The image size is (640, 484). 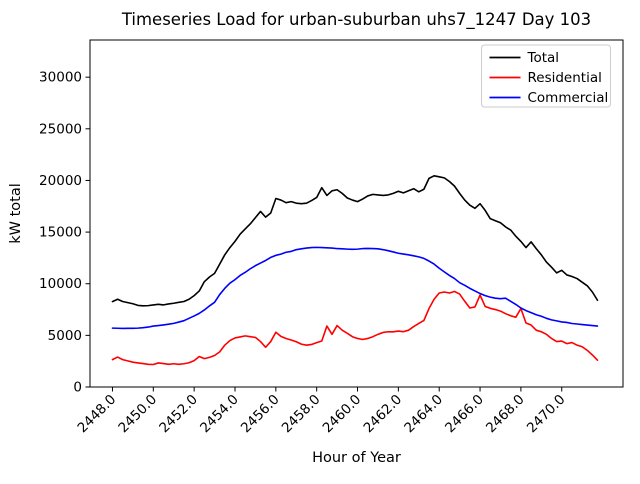 What do you see at coordinates (60, 181) in the screenshot?
I see `y-tick-label: 20000` at bounding box center [60, 181].